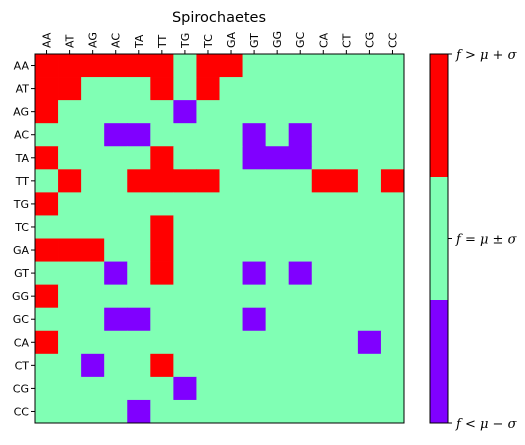 Image resolution: width=525 pixels, height=445 pixels. Describe the element at coordinates (208, 296) in the screenshot. I see `heatmap-cell-GG-TC` at that location.